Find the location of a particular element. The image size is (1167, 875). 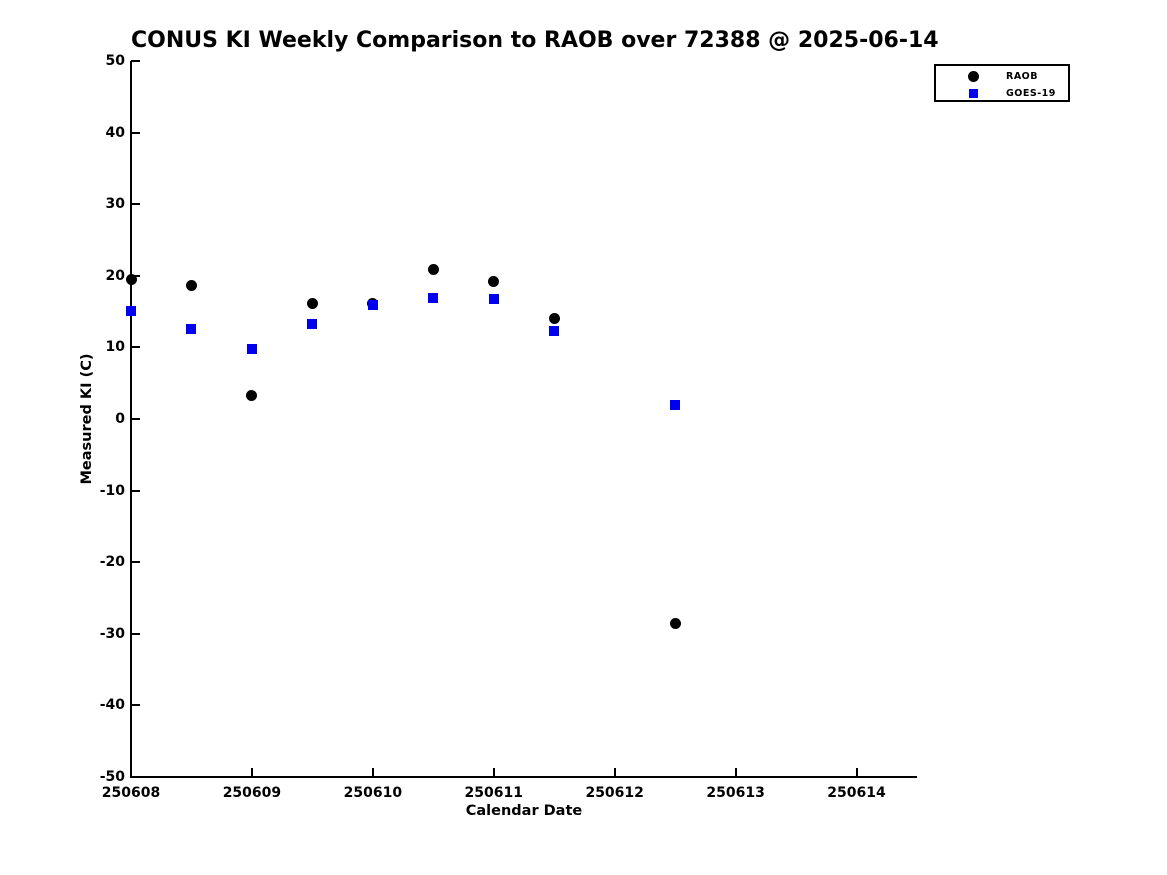

goes19-square-icon is located at coordinates (973, 93).